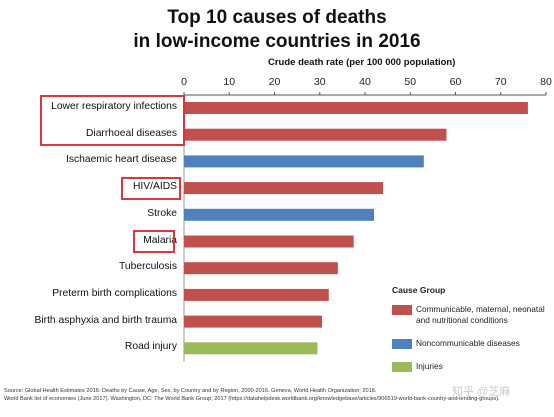 This screenshot has height=417, width=554. I want to click on legend-swatch-communicable, so click(402, 310).